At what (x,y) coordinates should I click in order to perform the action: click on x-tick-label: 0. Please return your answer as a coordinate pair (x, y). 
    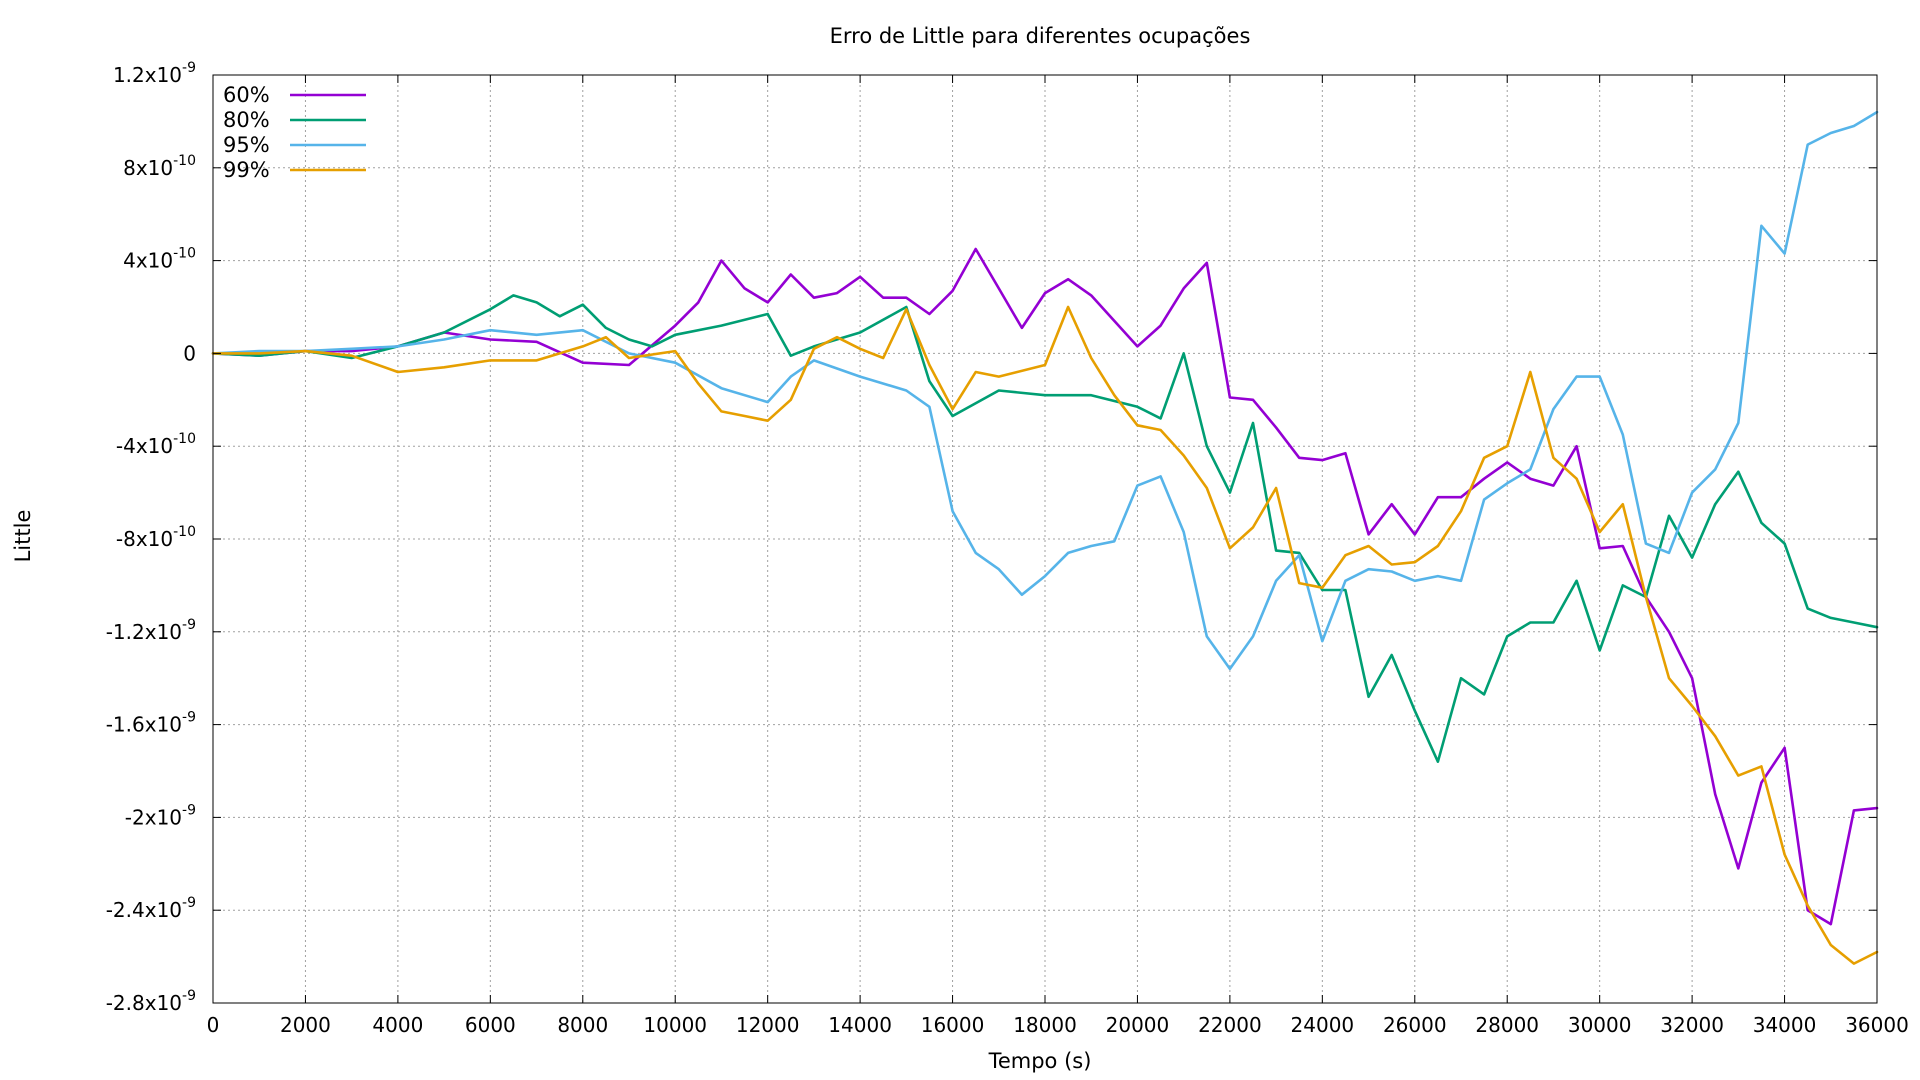
    Looking at the image, I should click on (213, 1025).